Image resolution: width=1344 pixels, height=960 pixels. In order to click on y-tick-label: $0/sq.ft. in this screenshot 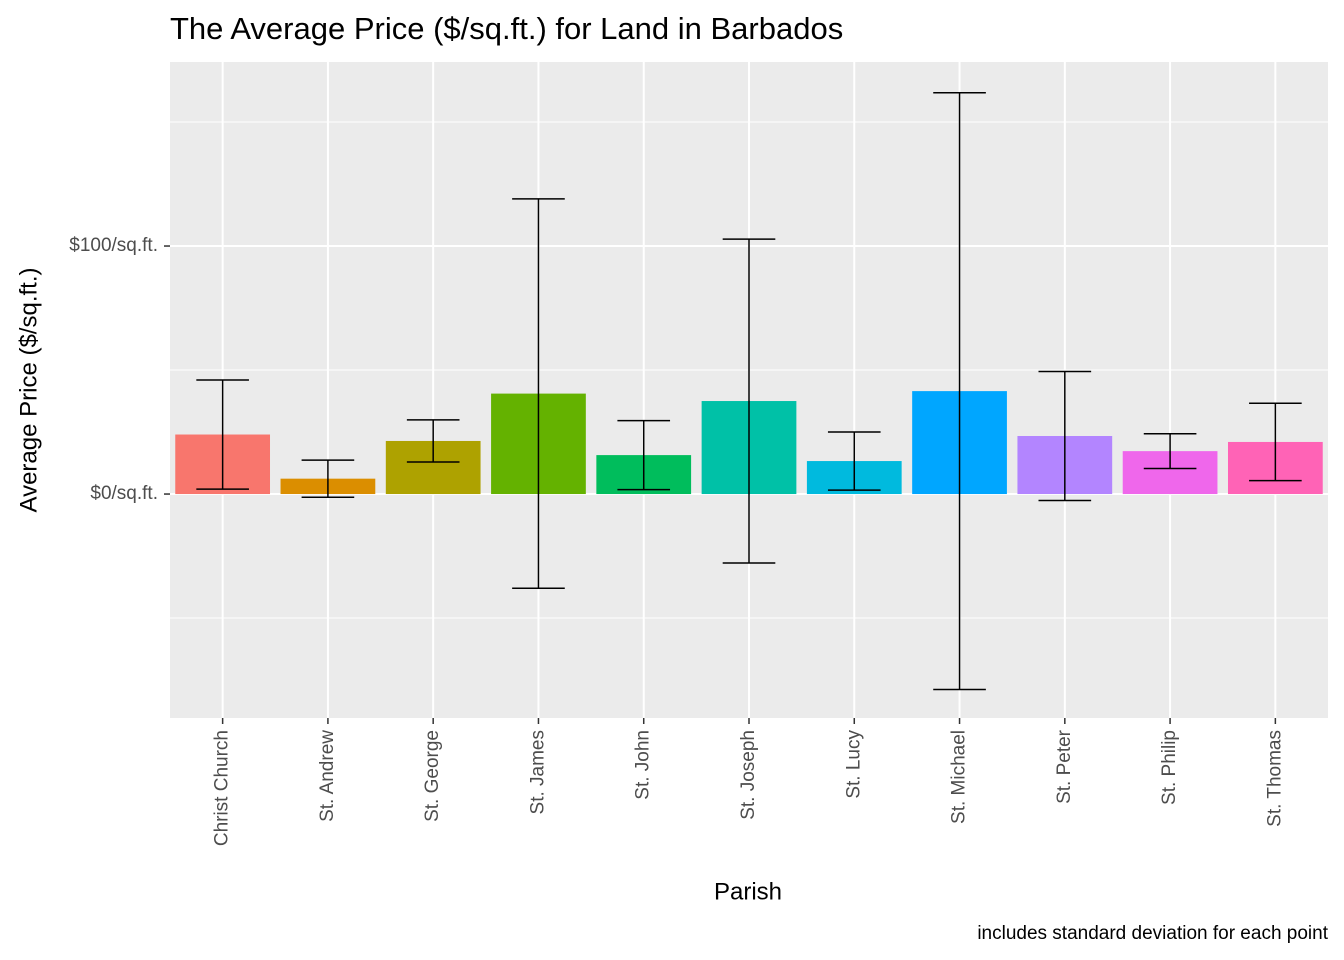, I will do `click(124, 493)`.